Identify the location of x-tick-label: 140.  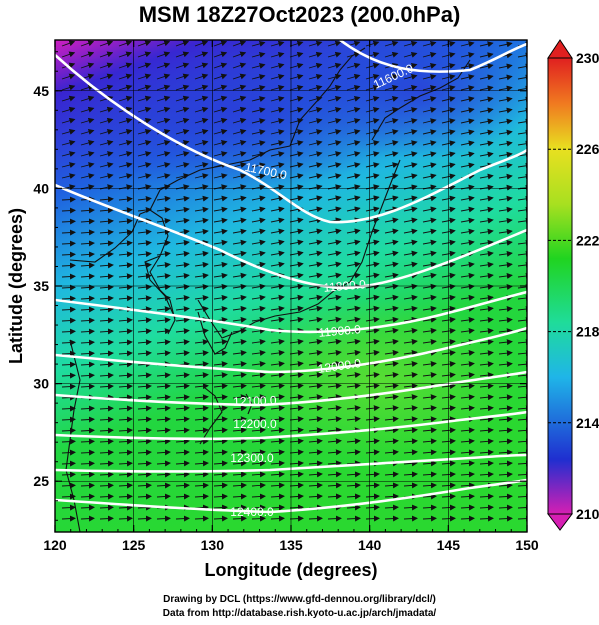
(370, 545).